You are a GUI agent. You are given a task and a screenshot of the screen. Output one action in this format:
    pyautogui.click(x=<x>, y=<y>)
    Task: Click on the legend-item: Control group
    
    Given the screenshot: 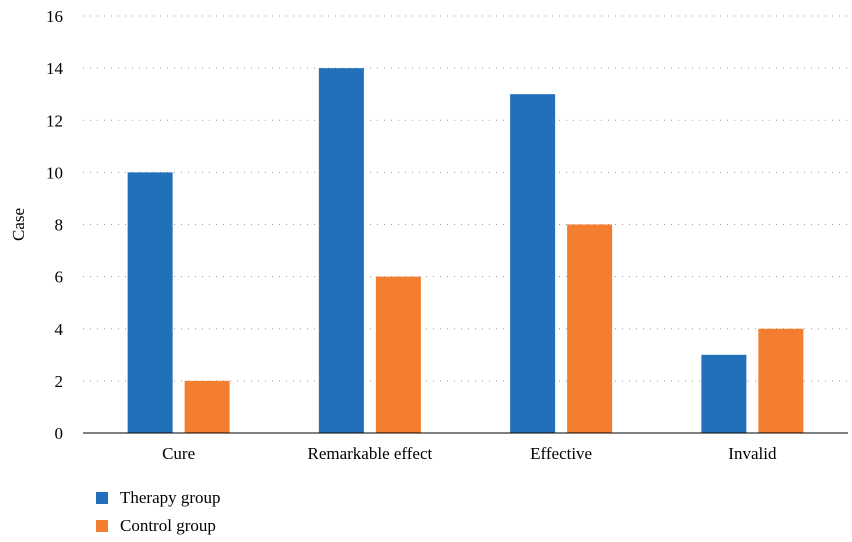 What is the action you would take?
    pyautogui.click(x=158, y=526)
    